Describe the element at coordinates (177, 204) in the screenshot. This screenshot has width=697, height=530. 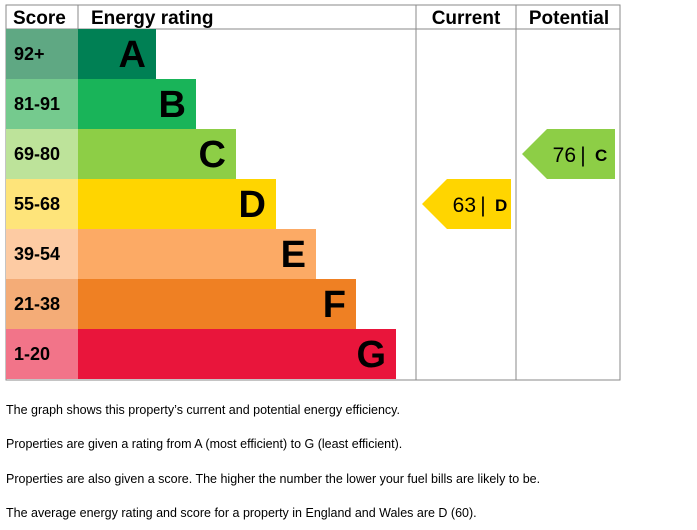
I see `band-bar-d` at that location.